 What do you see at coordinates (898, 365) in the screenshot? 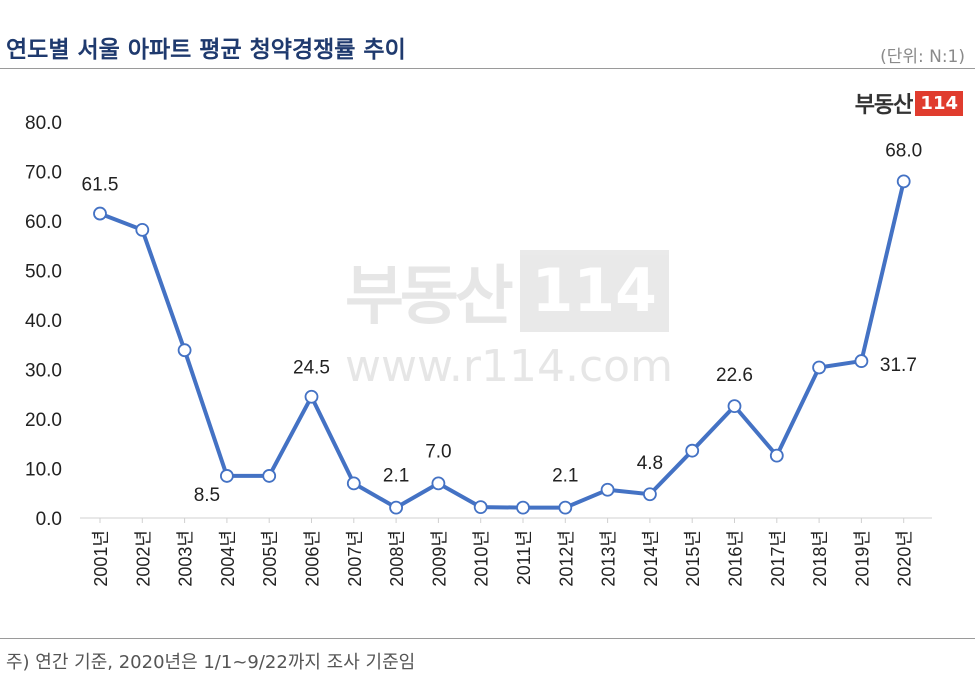
I see `data-label: 31.7` at bounding box center [898, 365].